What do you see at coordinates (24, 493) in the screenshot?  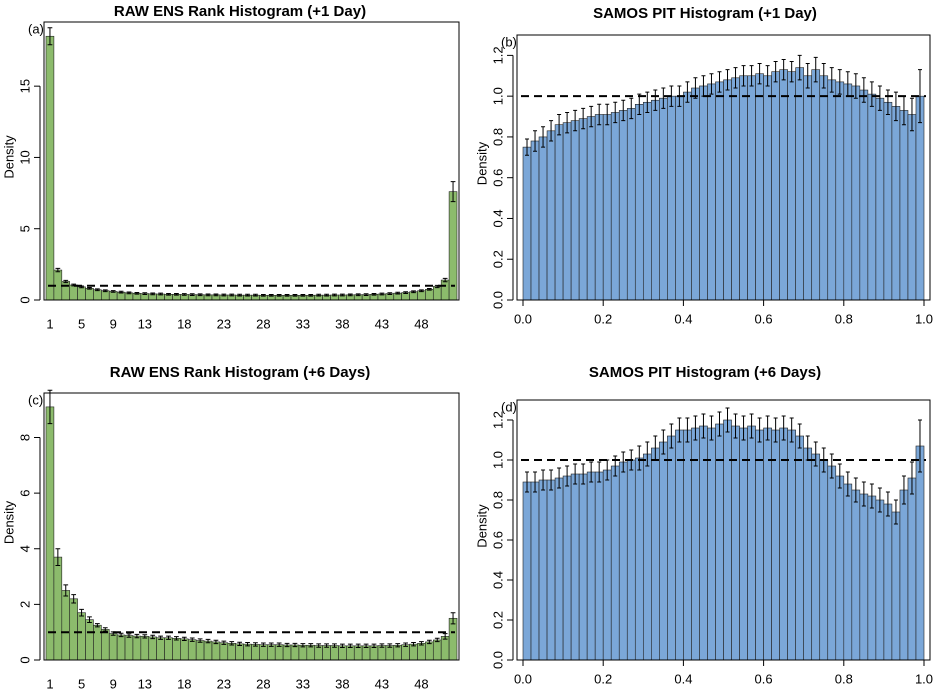 I see `y-tick-label: 6` at bounding box center [24, 493].